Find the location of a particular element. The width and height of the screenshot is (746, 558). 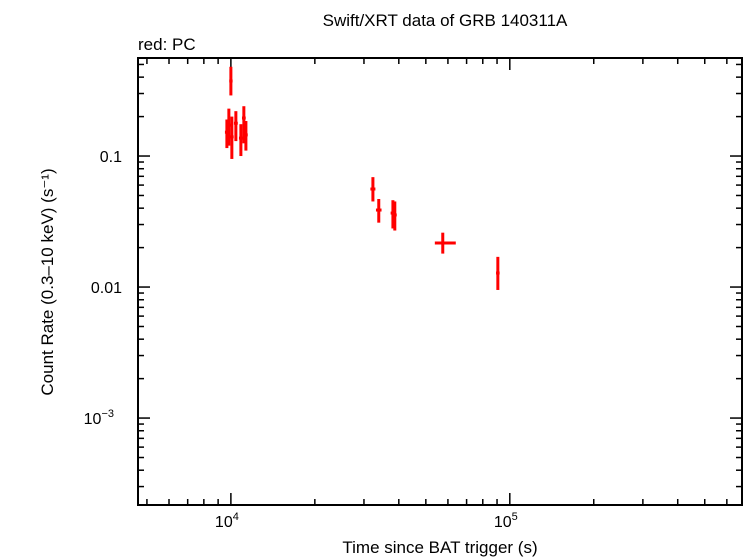

chart-subtitle: red: PC is located at coordinates (167, 44).